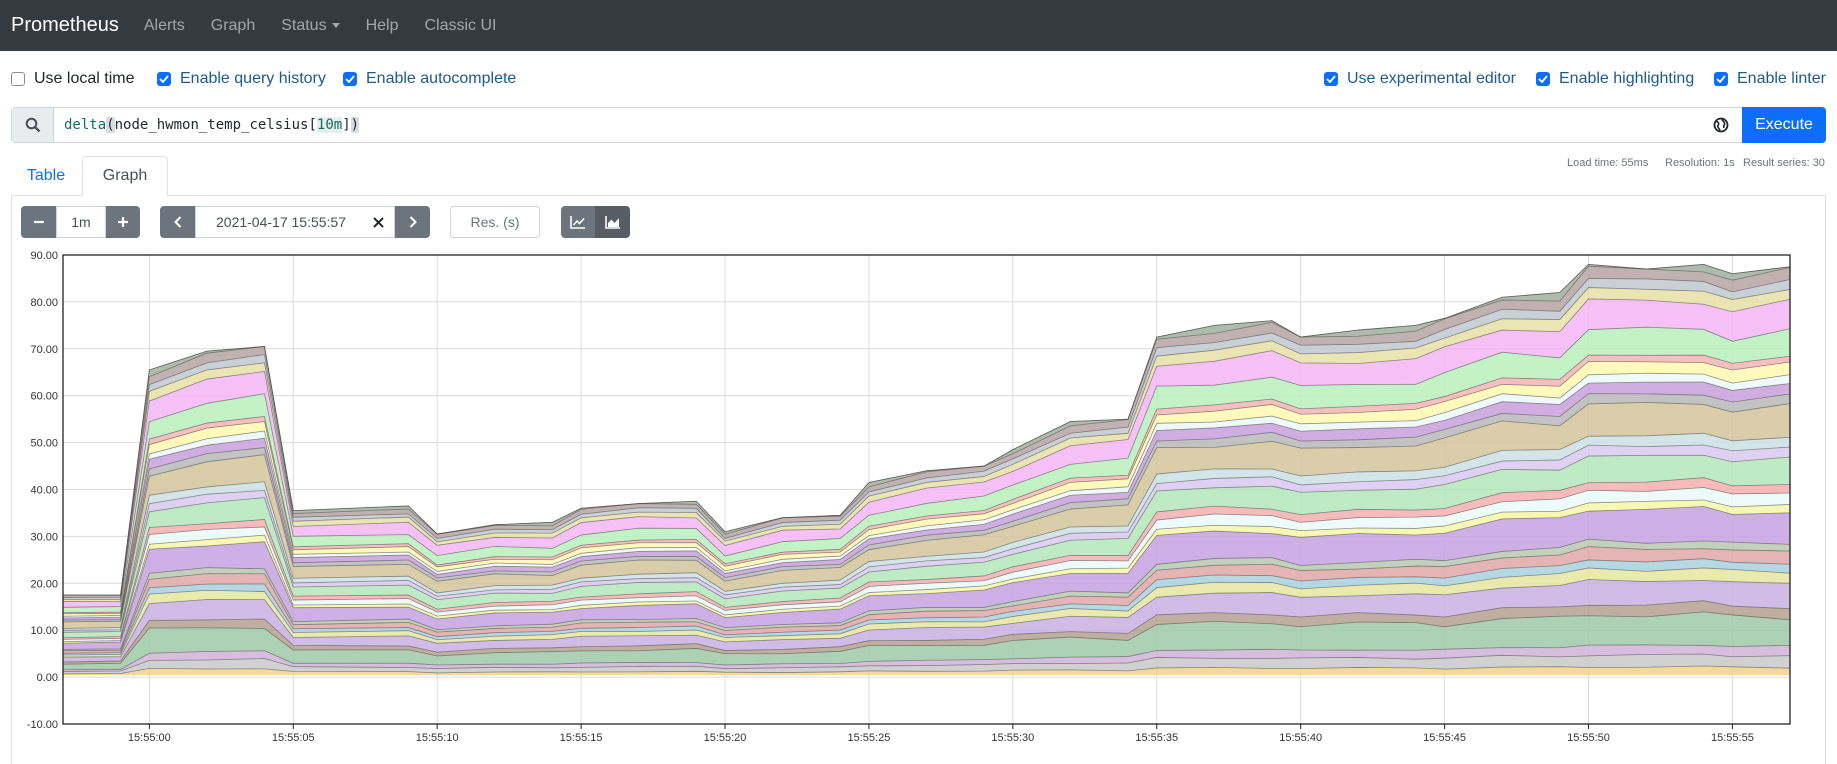 The height and width of the screenshot is (764, 1837). Describe the element at coordinates (1012, 738) in the screenshot. I see `x-tick-label: 15:55:30` at that location.